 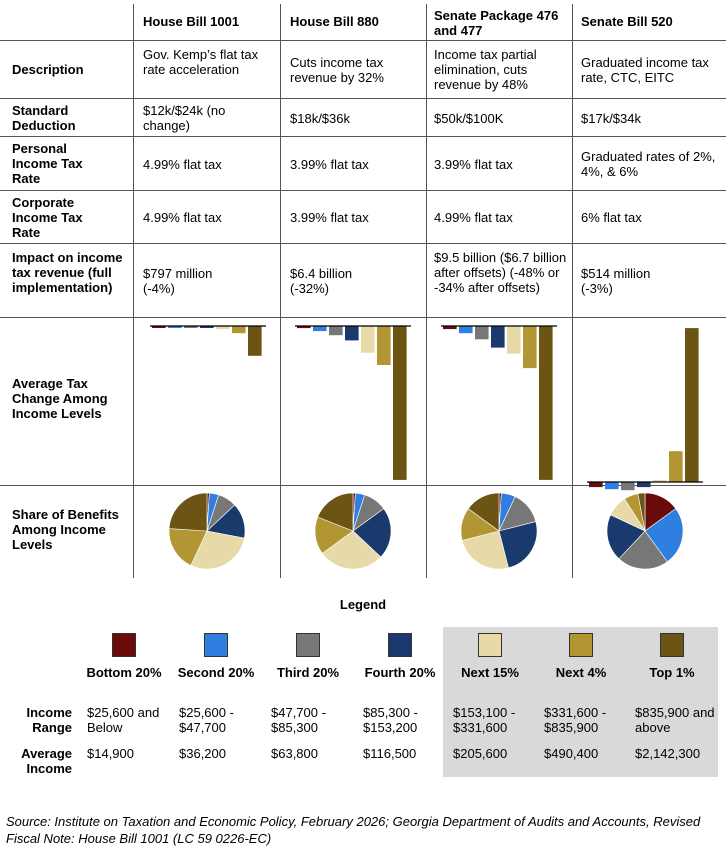 What do you see at coordinates (480, 753) in the screenshot?
I see `legend-average-income: $205,600` at bounding box center [480, 753].